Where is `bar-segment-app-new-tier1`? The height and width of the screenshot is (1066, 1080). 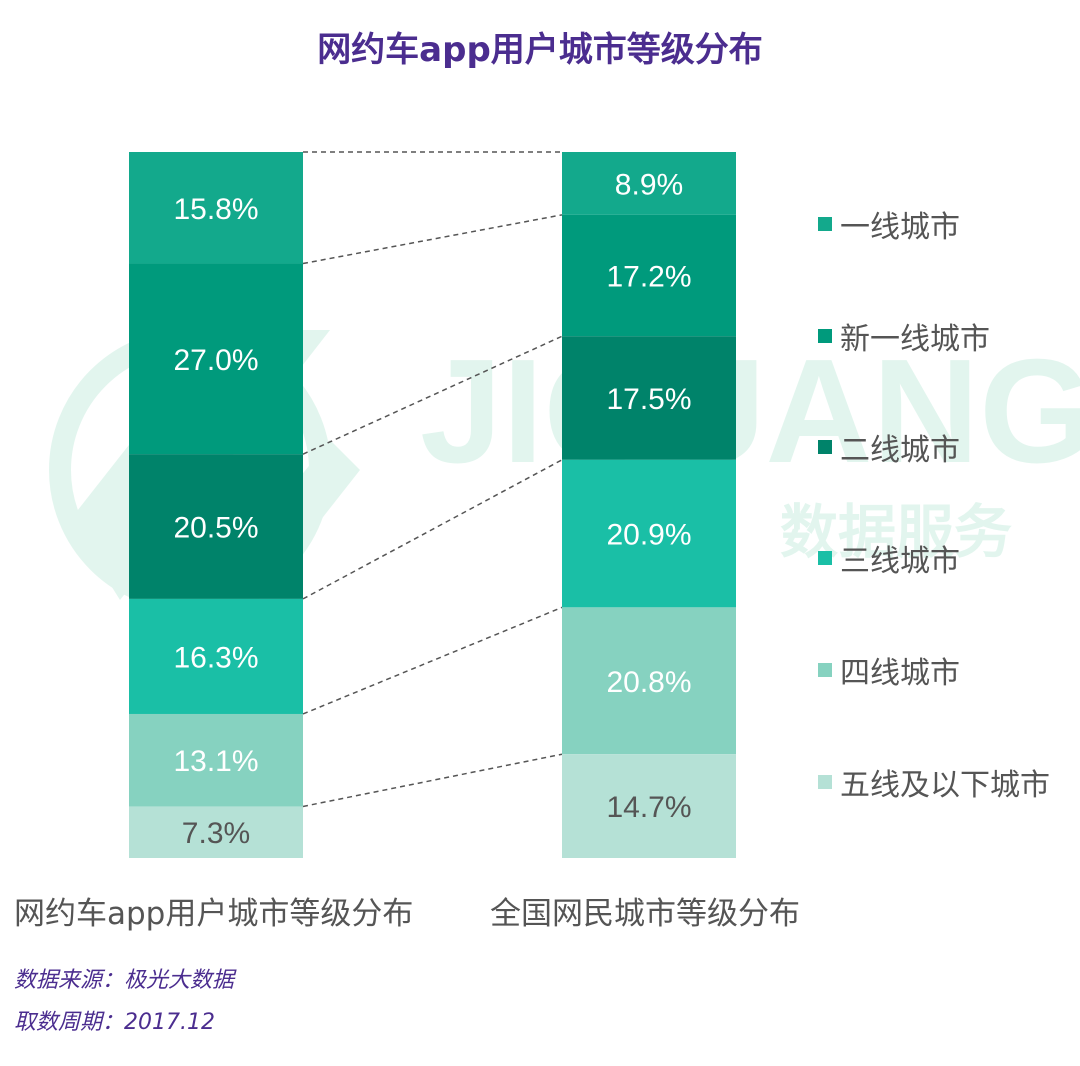
bar-segment-app-new-tier1 is located at coordinates (216, 359).